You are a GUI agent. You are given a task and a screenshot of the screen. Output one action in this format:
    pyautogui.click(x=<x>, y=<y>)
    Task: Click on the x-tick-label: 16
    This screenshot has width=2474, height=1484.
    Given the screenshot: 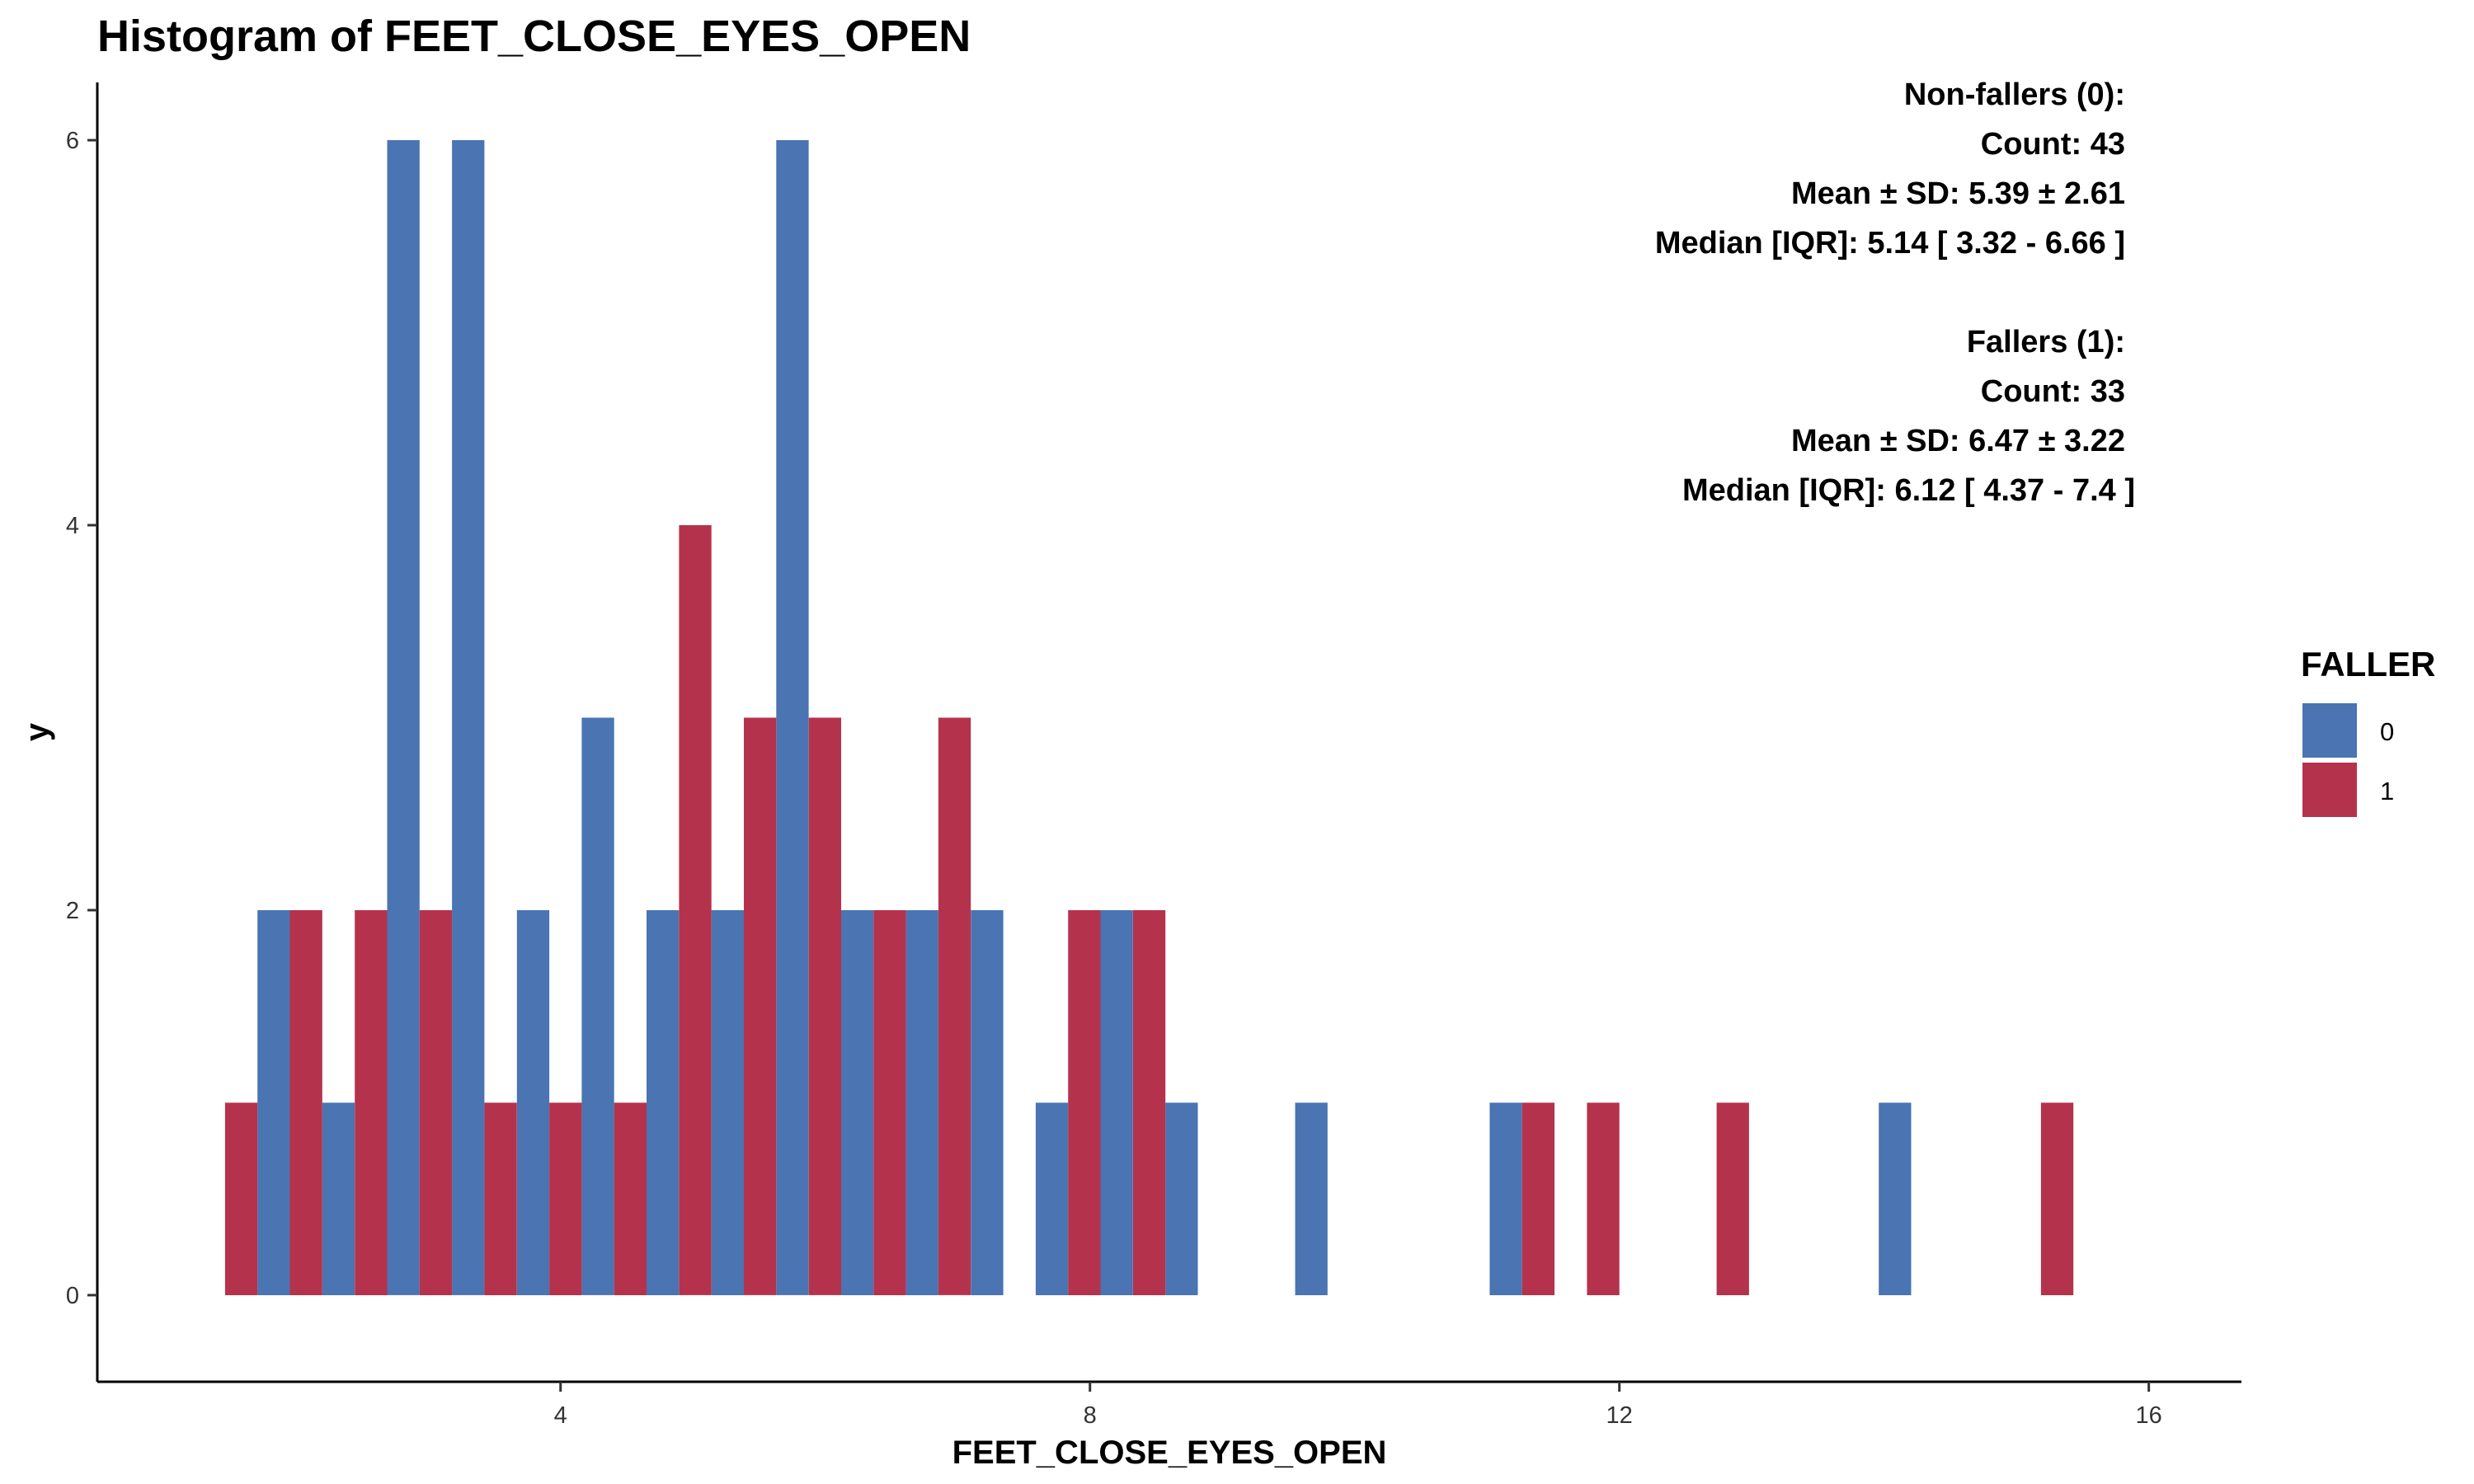 What is the action you would take?
    pyautogui.click(x=2149, y=1415)
    